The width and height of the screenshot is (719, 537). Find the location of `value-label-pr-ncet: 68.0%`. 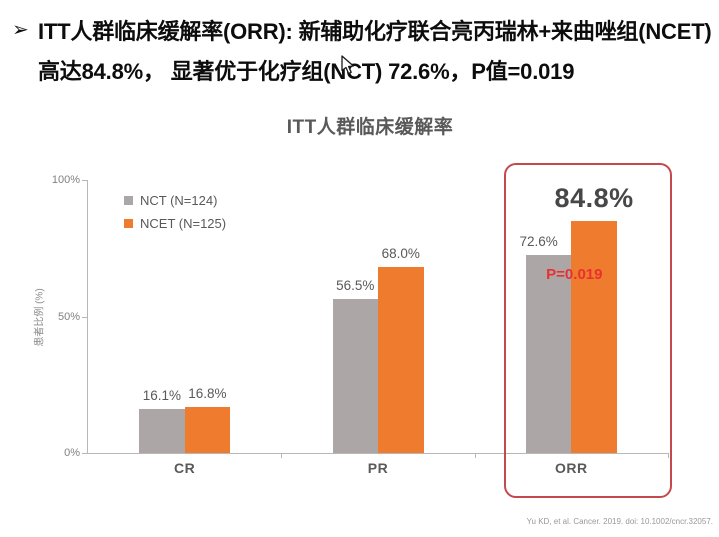

value-label-pr-ncet: 68.0% is located at coordinates (400, 254).